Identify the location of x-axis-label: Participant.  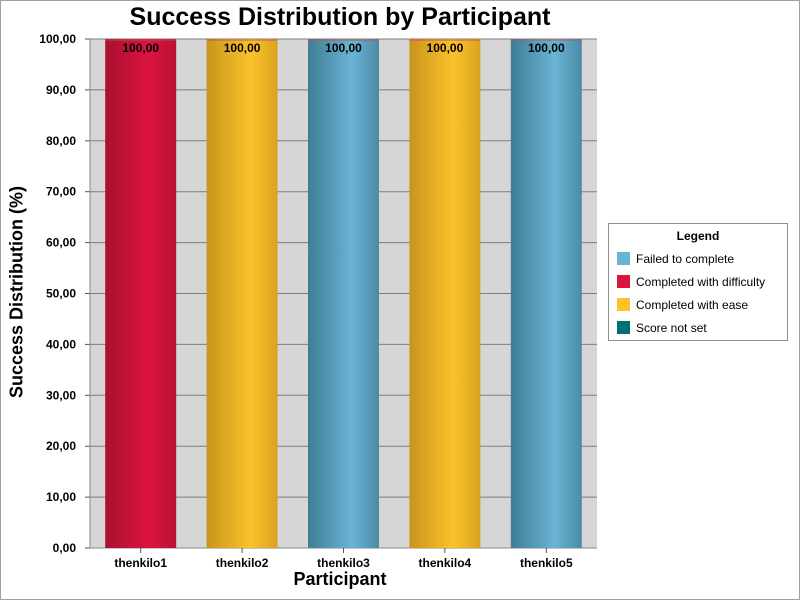
(340, 579).